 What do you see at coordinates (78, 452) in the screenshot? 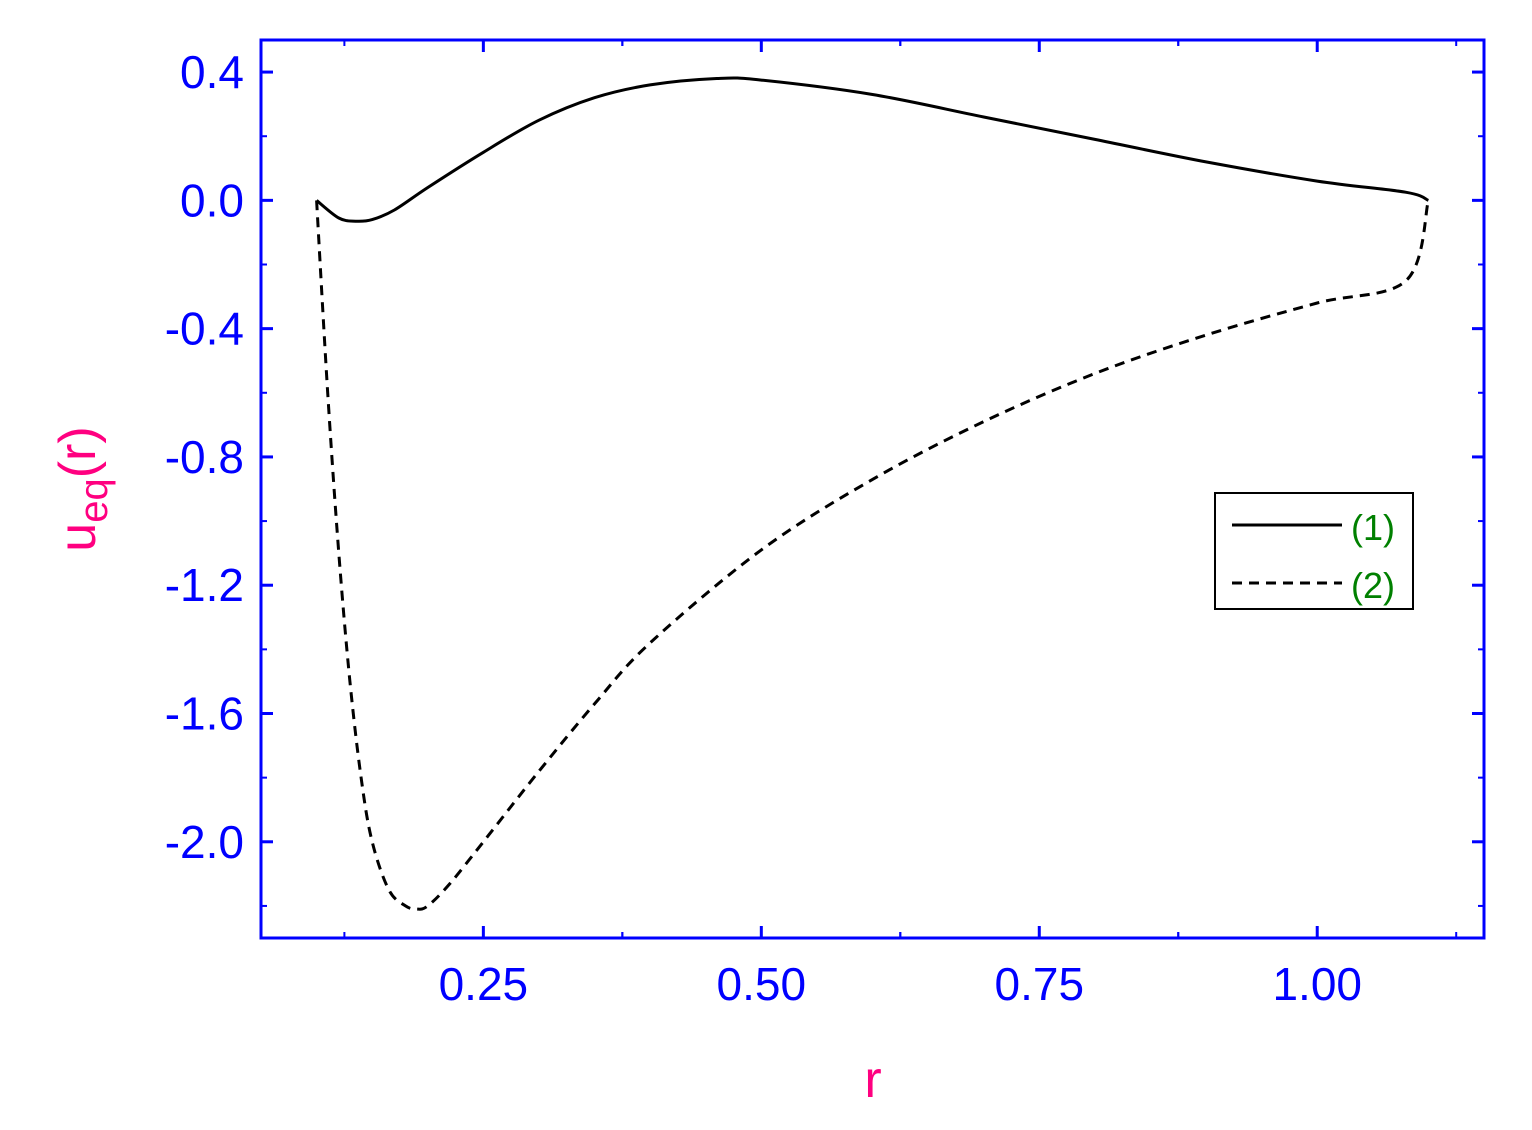
I see `y-axis-label-suffix: (r)` at bounding box center [78, 452].